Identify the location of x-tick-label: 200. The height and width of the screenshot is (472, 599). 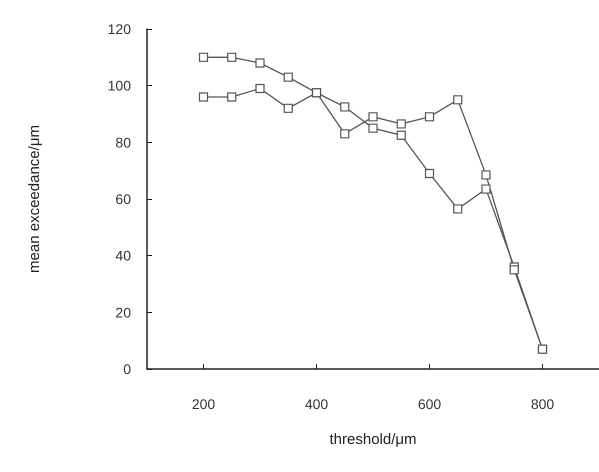
(204, 404).